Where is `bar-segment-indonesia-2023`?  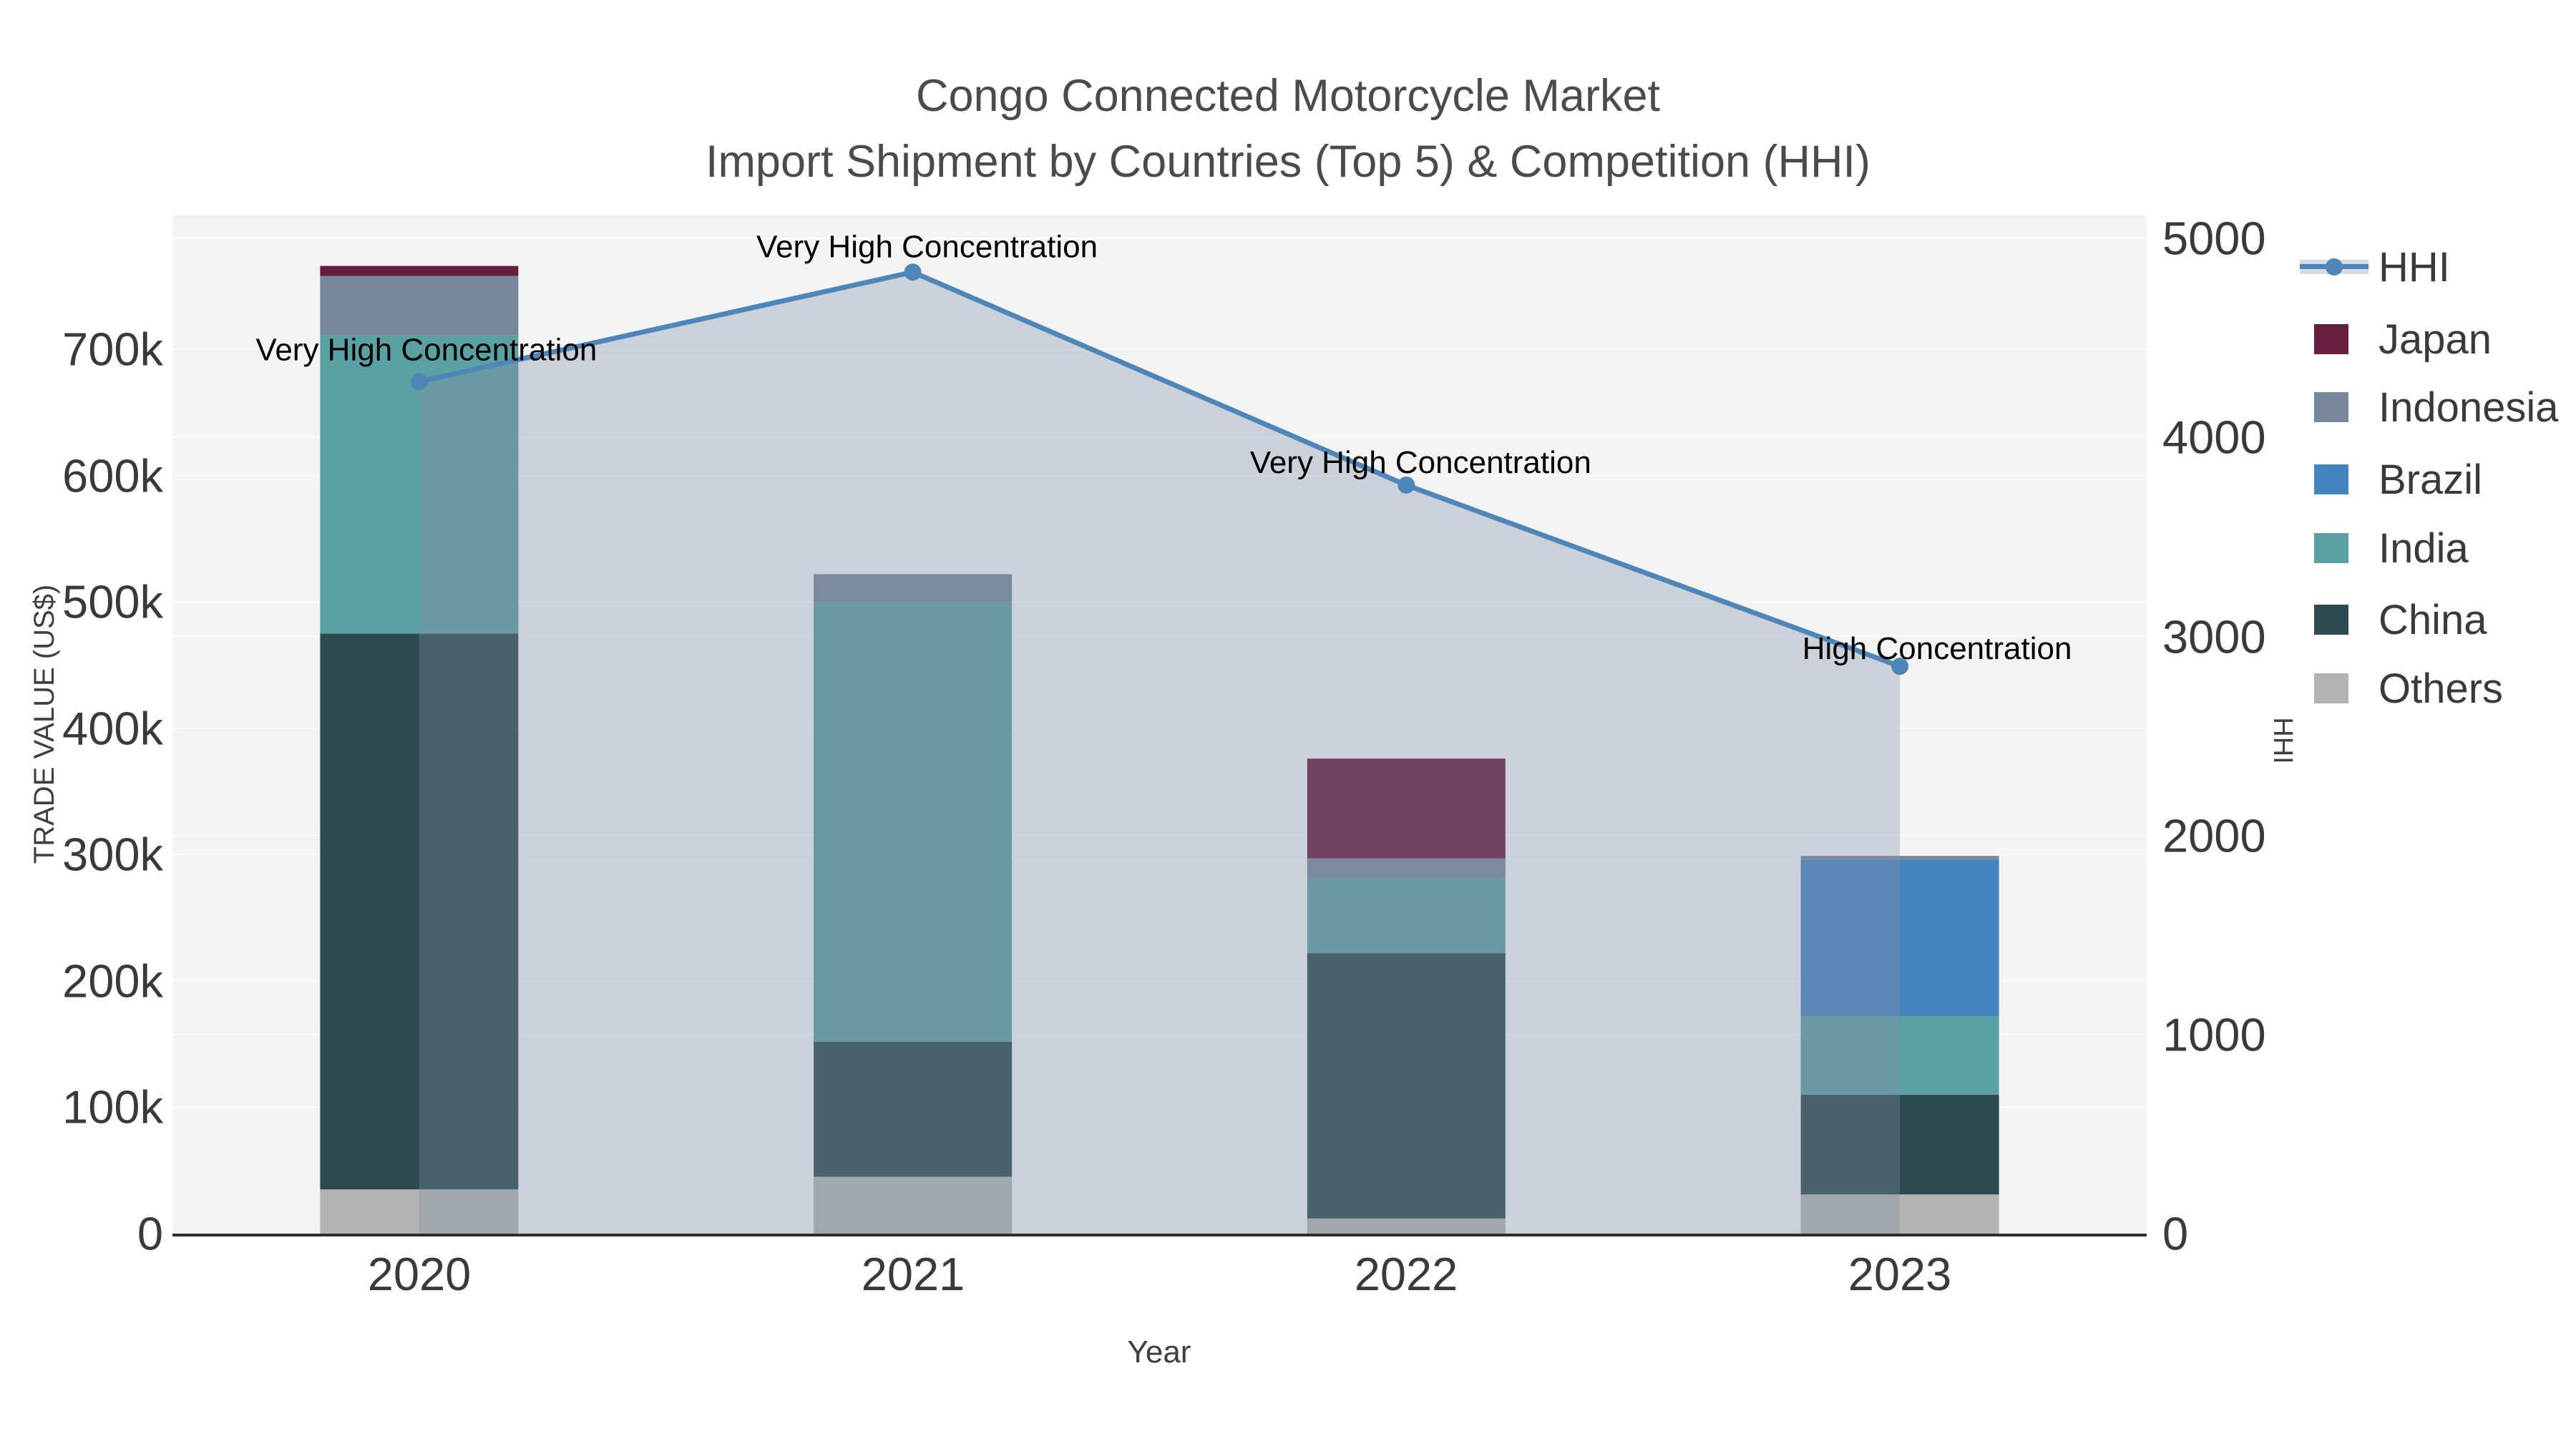 bar-segment-indonesia-2023 is located at coordinates (1899, 858).